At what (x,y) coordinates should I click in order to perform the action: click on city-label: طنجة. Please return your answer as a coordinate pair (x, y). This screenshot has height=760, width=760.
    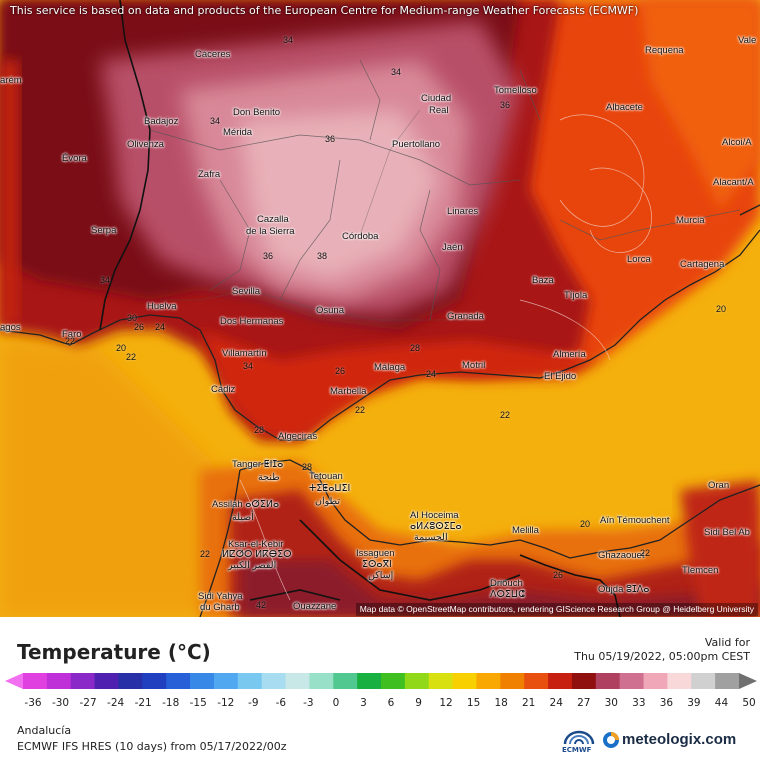
    Looking at the image, I should click on (269, 477).